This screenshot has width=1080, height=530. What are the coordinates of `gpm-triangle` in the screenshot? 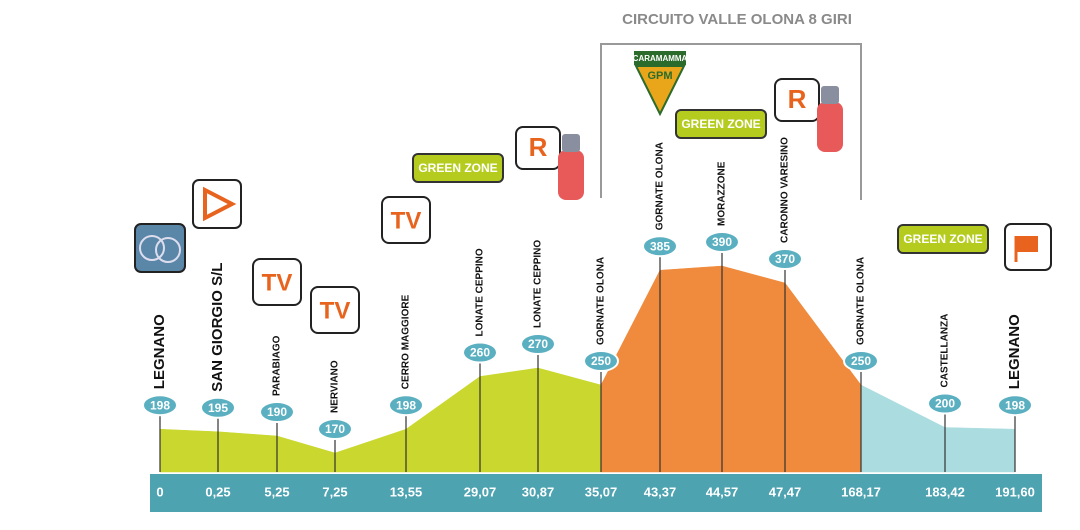 It's located at (660, 91).